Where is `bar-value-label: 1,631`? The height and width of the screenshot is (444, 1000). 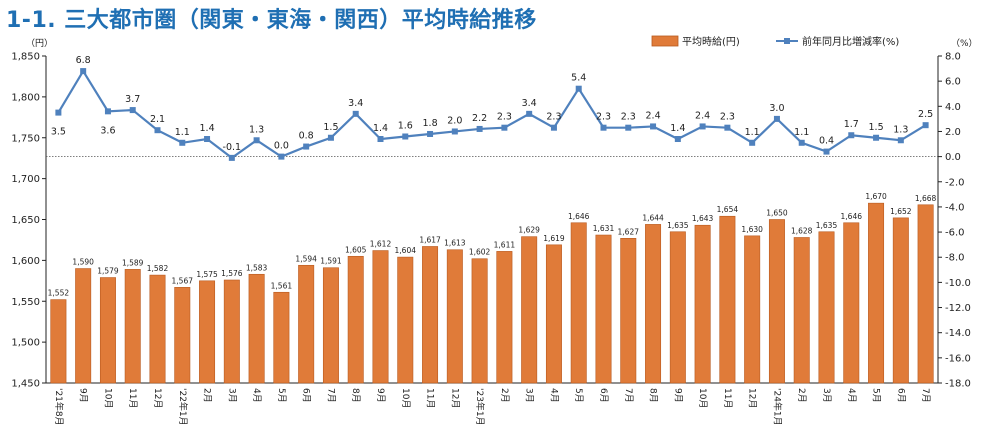 bar-value-label: 1,631 is located at coordinates (604, 228).